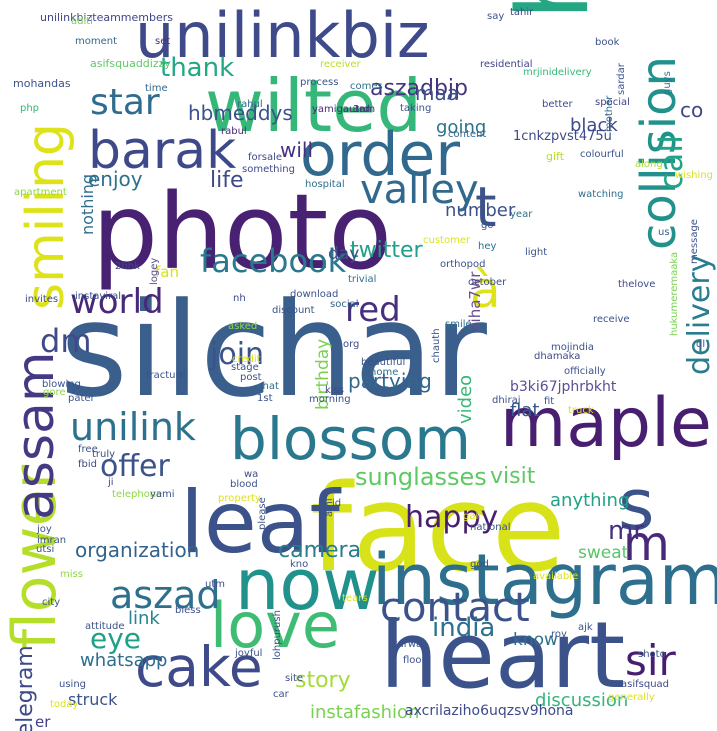 The image size is (717, 731). Describe the element at coordinates (436, 345) in the screenshot. I see `word-chauth: chauth` at that location.